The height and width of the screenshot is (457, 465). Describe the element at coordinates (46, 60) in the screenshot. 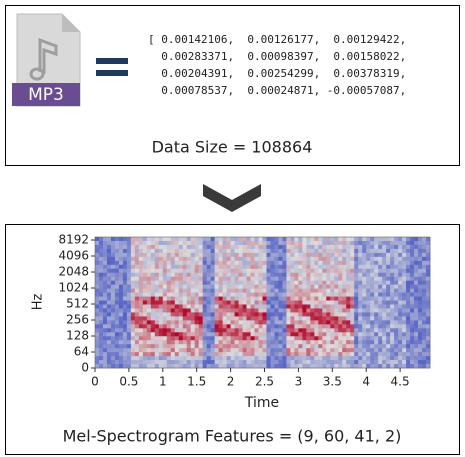

I see `mp3-icon: MP3` at that location.